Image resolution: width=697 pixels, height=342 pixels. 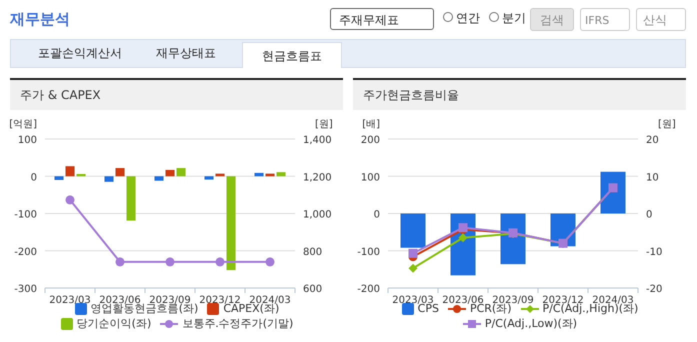 What do you see at coordinates (491, 309) in the screenshot?
I see `legend-label: PCR(좌)` at bounding box center [491, 309].